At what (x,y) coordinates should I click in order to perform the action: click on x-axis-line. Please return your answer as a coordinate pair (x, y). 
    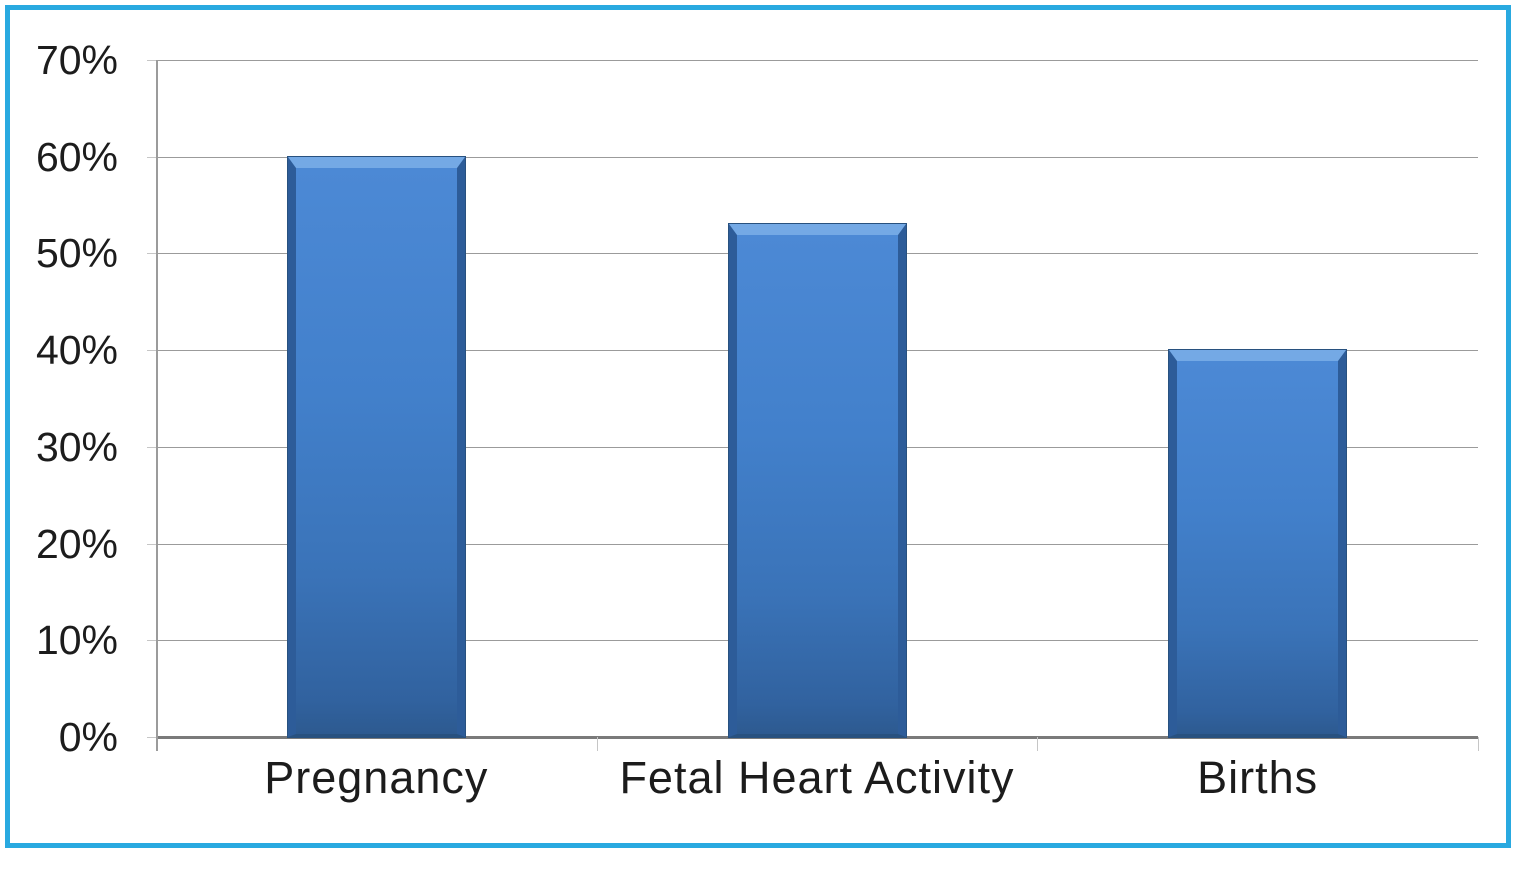
    Looking at the image, I should click on (817, 737).